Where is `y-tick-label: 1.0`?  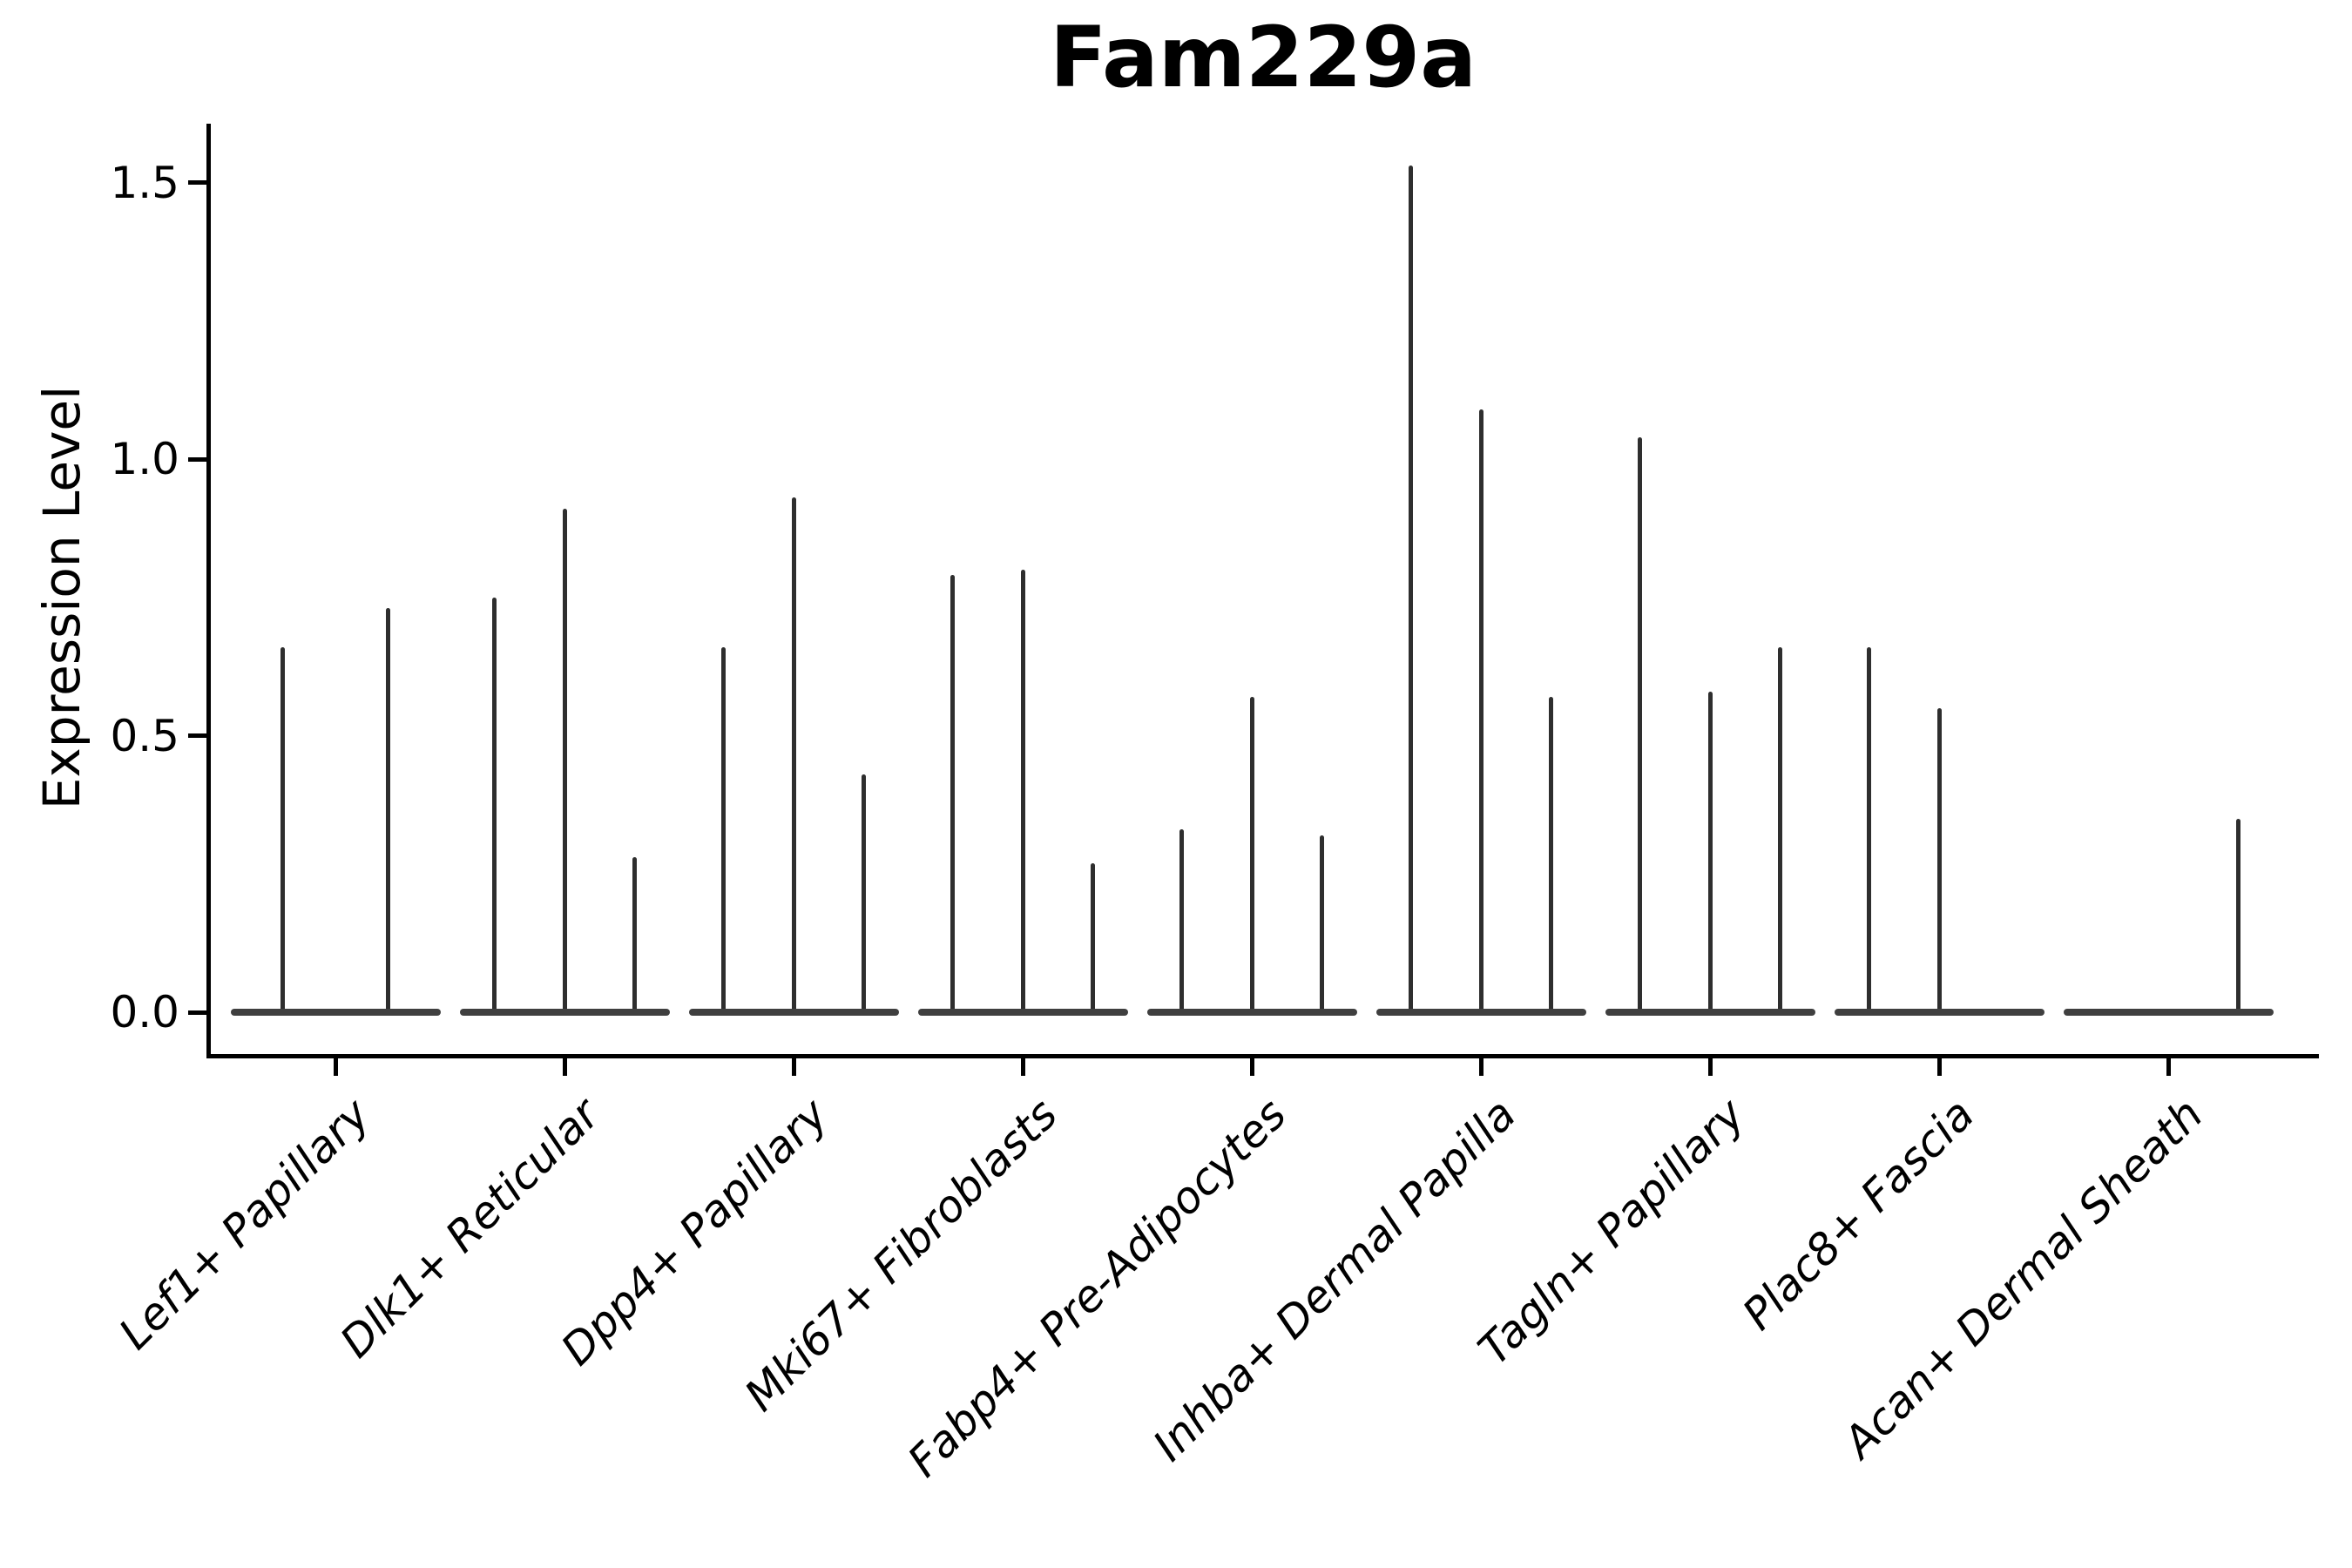 y-tick-label: 1.0 is located at coordinates (145, 459).